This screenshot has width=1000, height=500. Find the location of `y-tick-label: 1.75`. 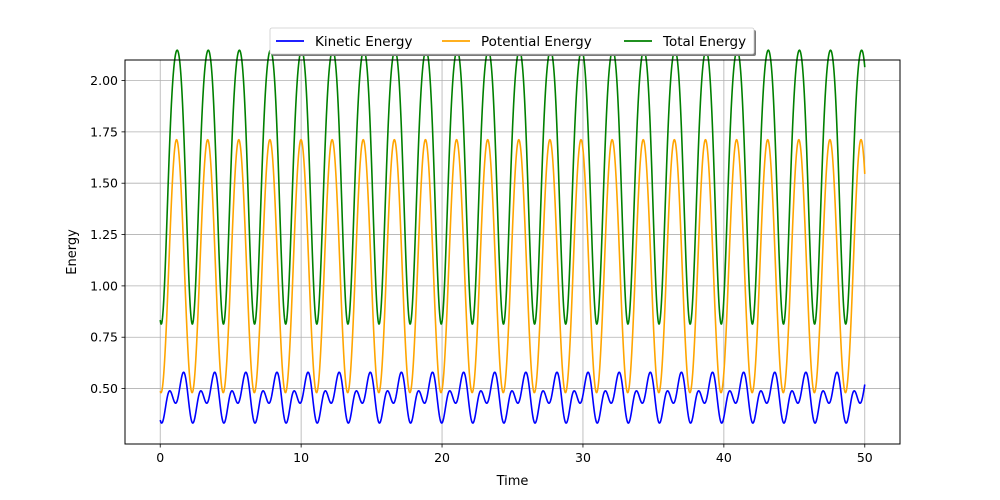

y-tick-label: 1.75 is located at coordinates (104, 131).